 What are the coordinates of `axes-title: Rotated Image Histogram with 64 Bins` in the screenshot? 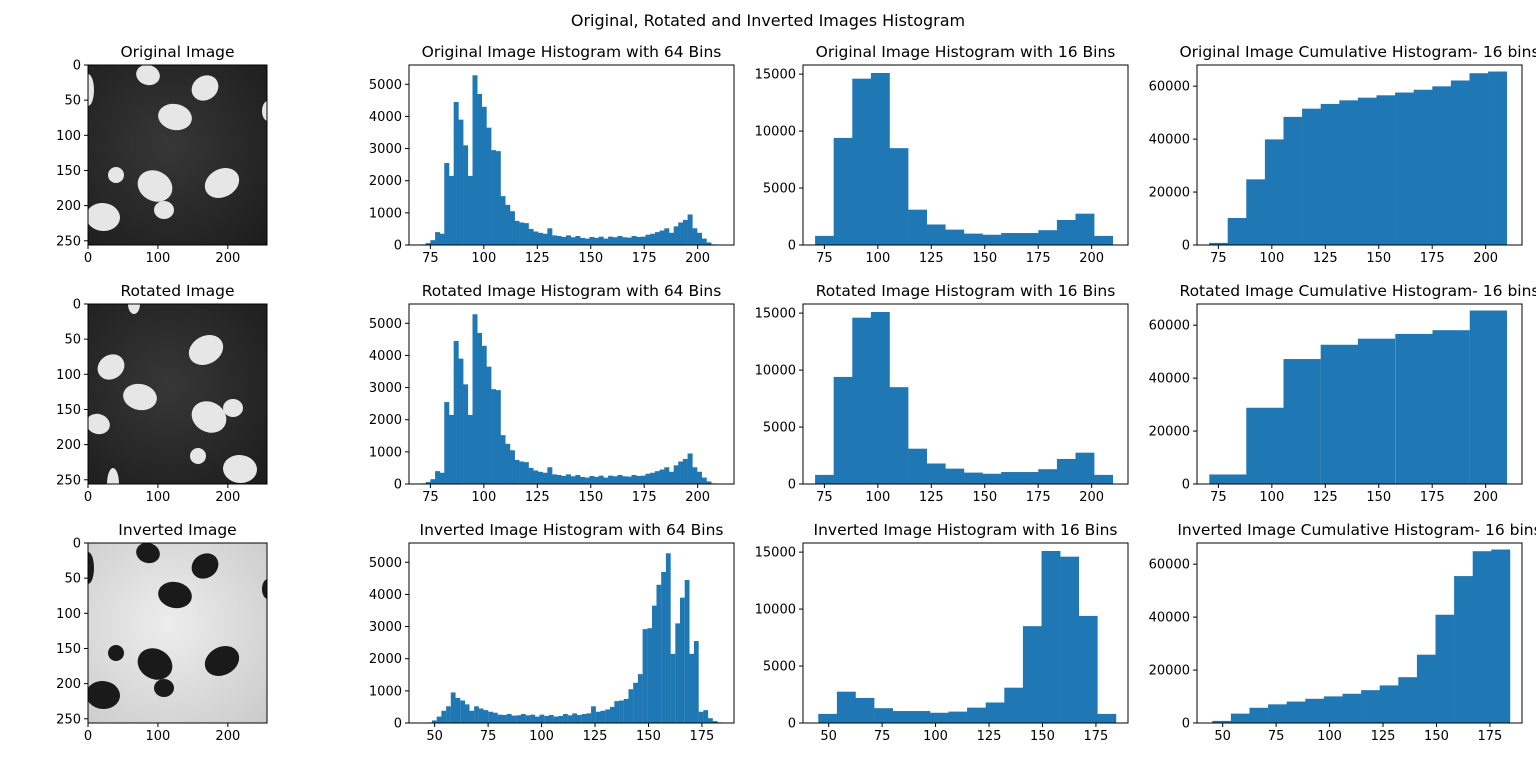 It's located at (572, 291).